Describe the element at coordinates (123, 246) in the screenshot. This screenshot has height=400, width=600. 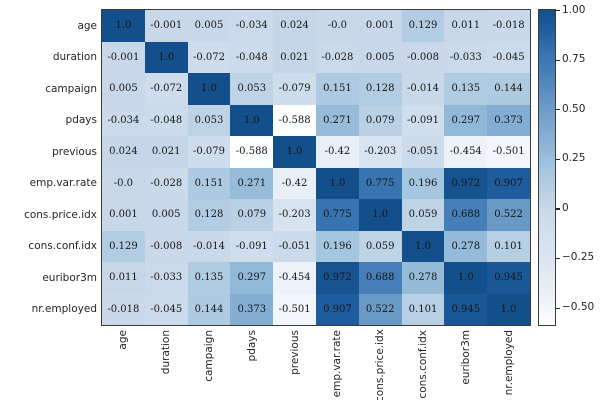
I see `heatmap-cell-cons.conf.idx-age: 0.129` at that location.